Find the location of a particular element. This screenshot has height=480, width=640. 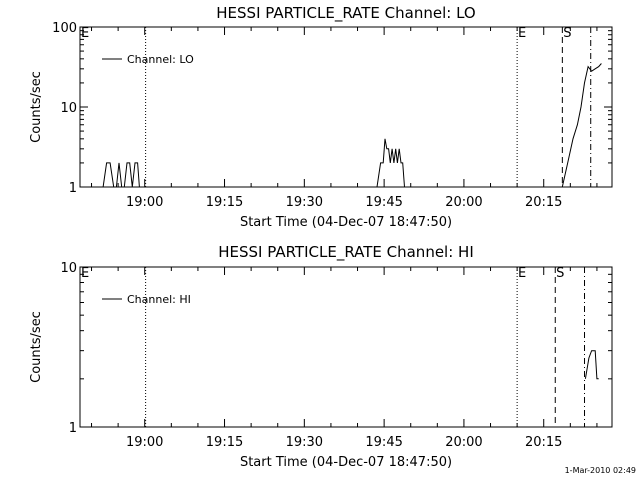

series-line is located at coordinates (591, 365).